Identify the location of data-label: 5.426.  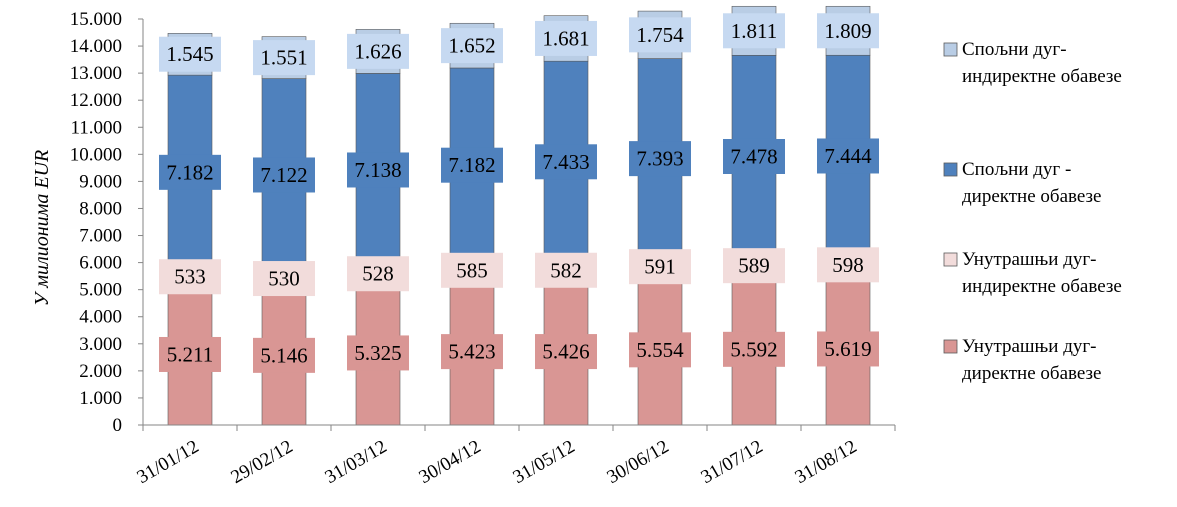
(565, 352).